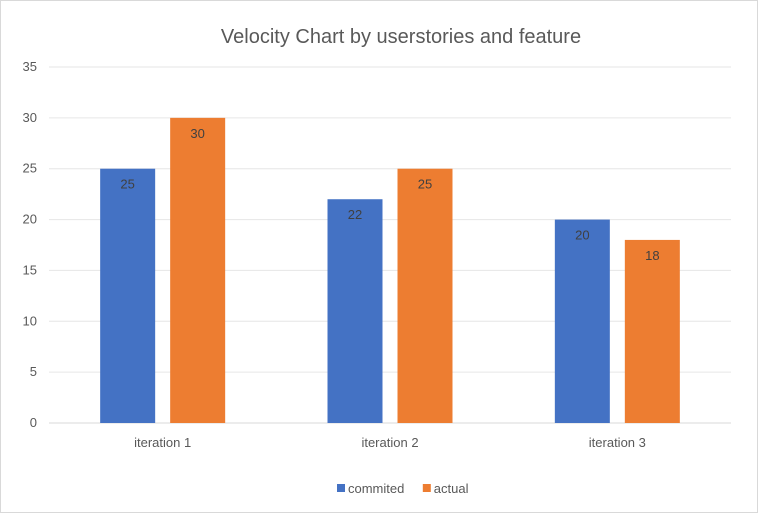 The height and width of the screenshot is (514, 758). I want to click on legend: commited actual, so click(403, 488).